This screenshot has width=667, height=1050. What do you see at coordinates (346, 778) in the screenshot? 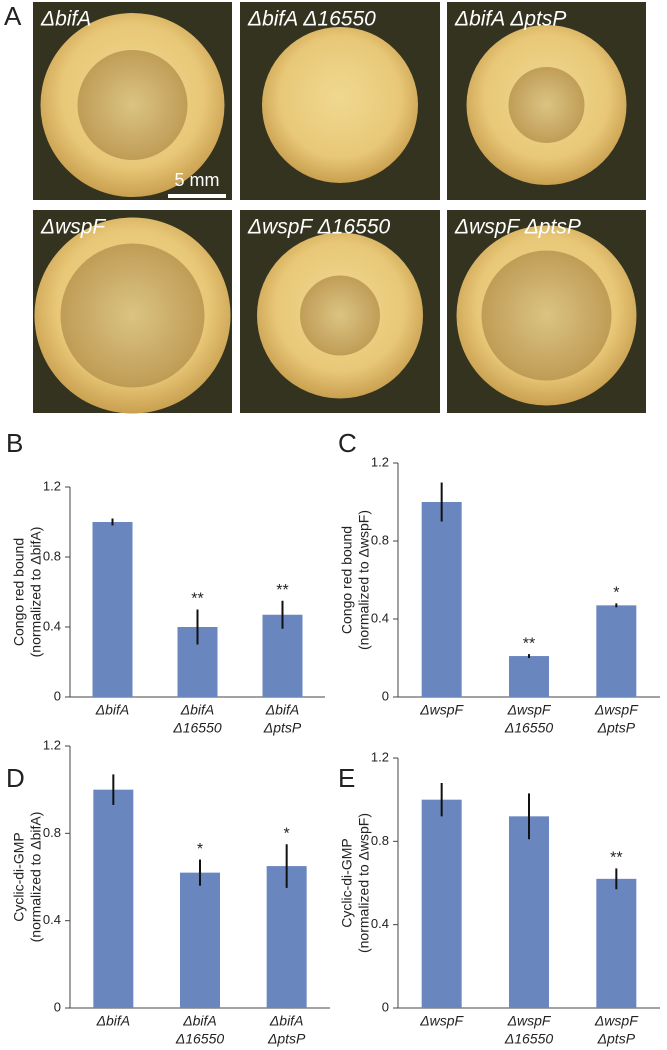
I see `panel-label: E` at bounding box center [346, 778].